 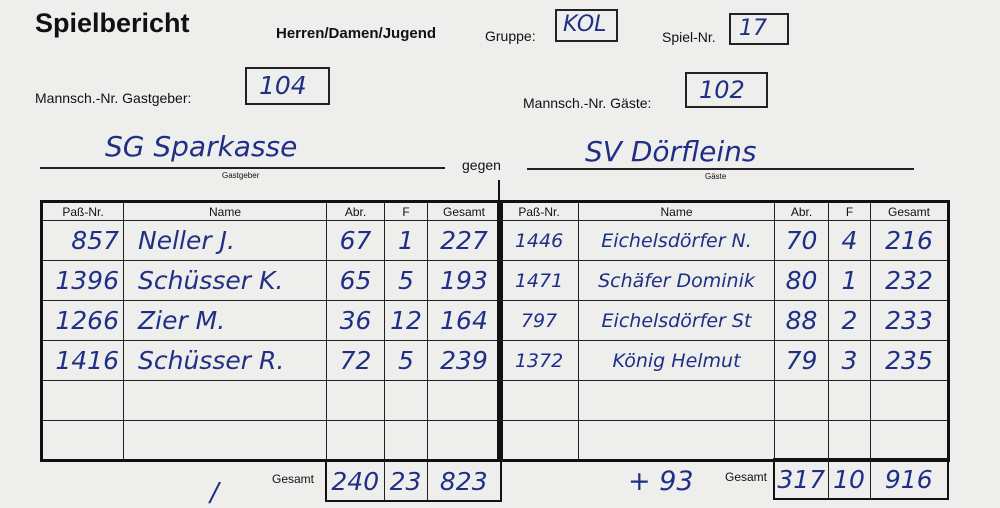 What do you see at coordinates (355, 481) in the screenshot?
I see `host-total-abr: 240` at bounding box center [355, 481].